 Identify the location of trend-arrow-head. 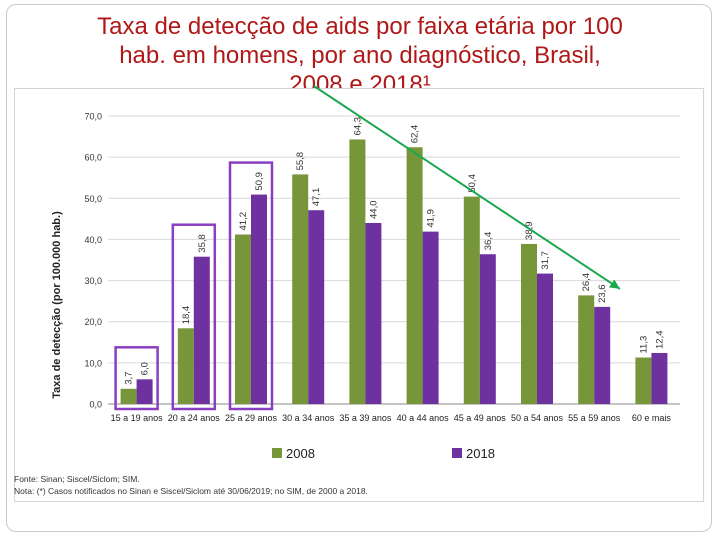
(614, 284).